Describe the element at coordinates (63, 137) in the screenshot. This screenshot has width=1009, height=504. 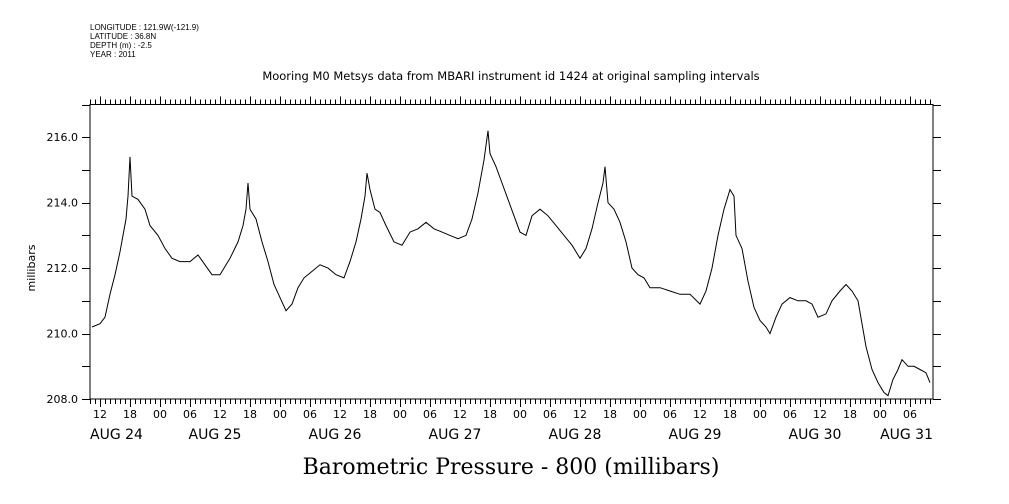
I see `y-tick-label: 216.0` at that location.